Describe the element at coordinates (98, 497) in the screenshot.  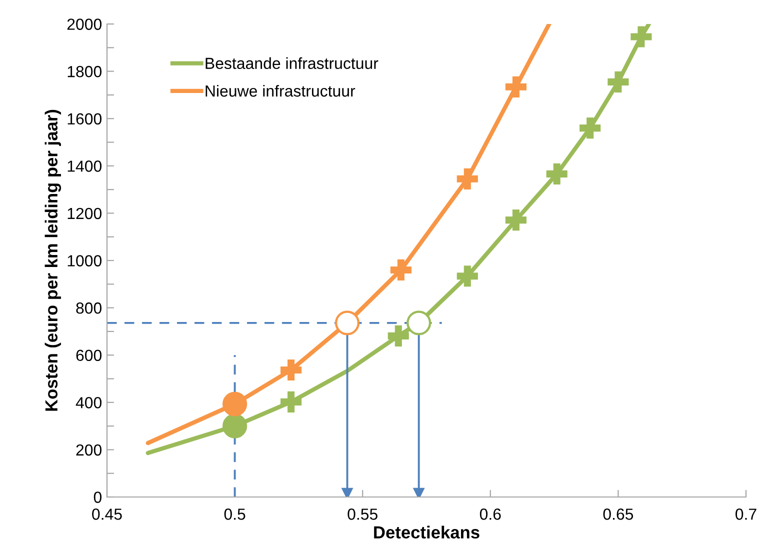
I see `y-tick-label: 0` at that location.